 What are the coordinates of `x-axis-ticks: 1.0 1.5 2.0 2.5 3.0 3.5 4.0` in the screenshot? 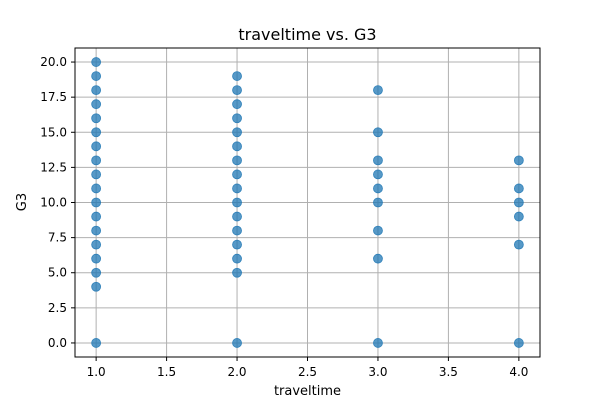 It's located at (307, 368).